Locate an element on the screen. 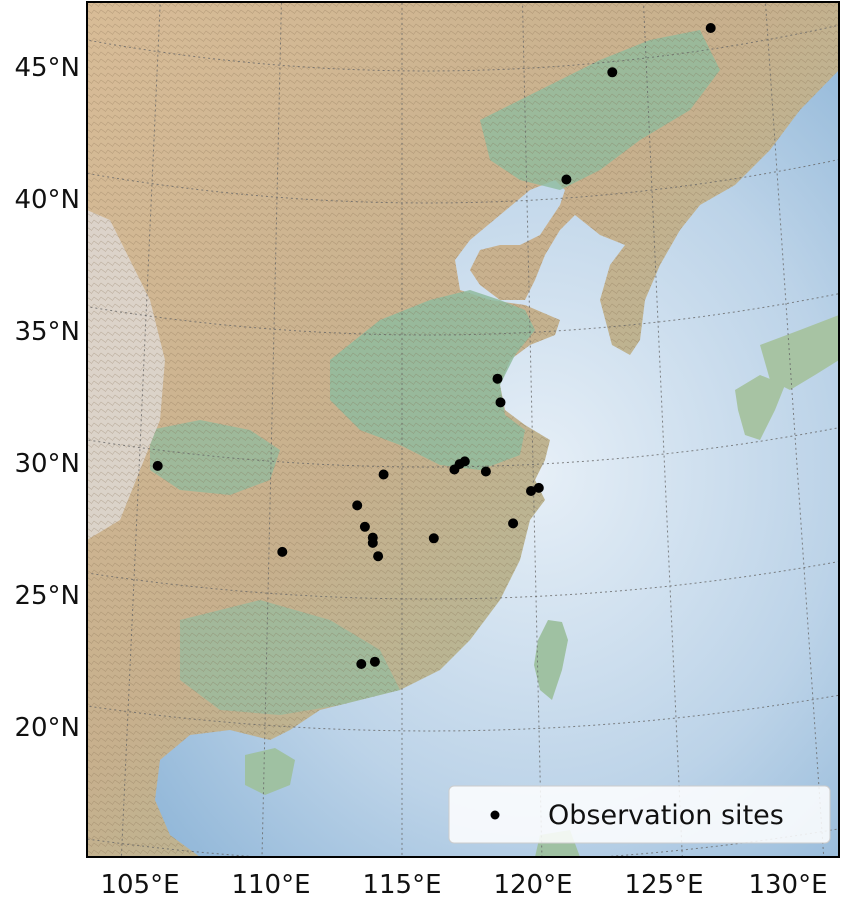 The width and height of the screenshot is (843, 901). lon-tick-label: 120°E is located at coordinates (532, 885).